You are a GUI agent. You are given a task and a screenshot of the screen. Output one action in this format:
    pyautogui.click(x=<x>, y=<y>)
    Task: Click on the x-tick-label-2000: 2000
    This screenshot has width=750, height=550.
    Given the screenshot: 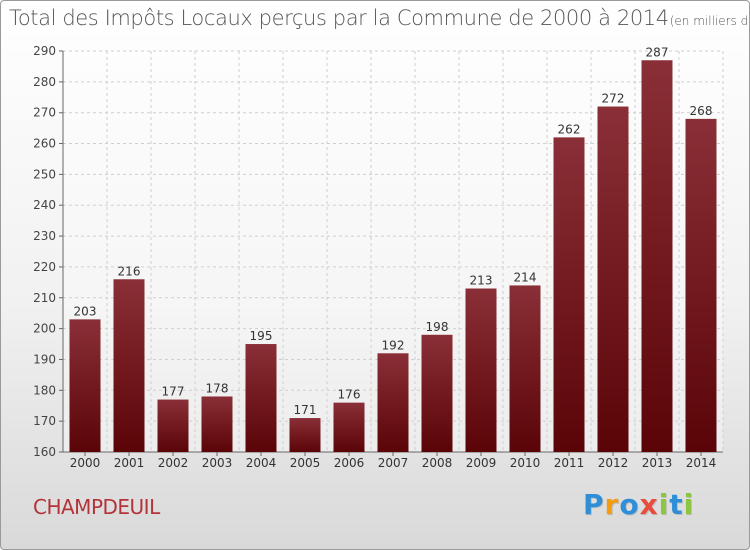 What is the action you would take?
    pyautogui.click(x=85, y=463)
    